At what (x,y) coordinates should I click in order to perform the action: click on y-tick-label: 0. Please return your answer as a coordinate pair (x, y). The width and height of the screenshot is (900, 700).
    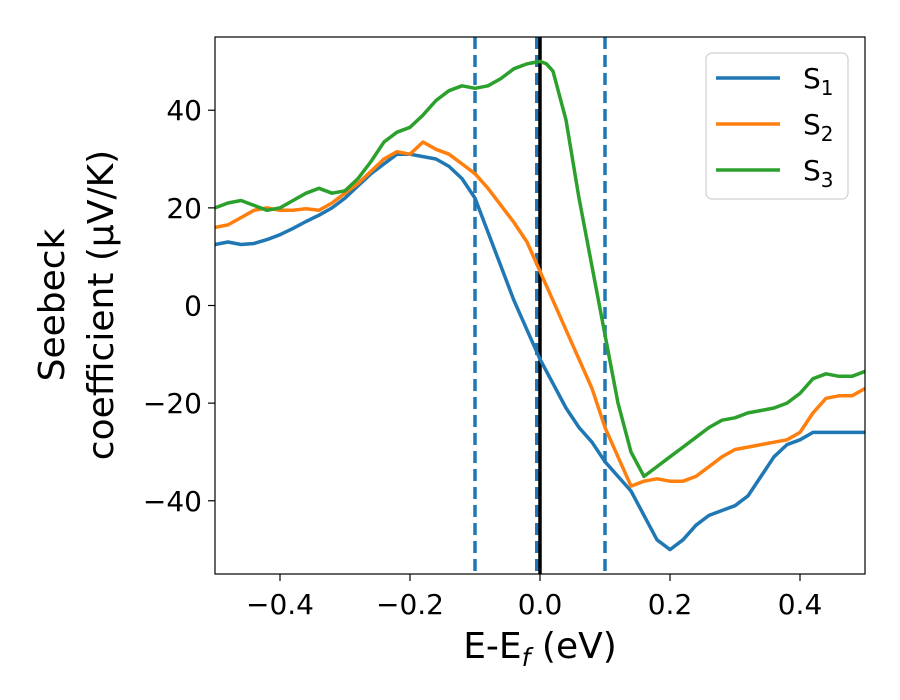
    Looking at the image, I should click on (193, 306).